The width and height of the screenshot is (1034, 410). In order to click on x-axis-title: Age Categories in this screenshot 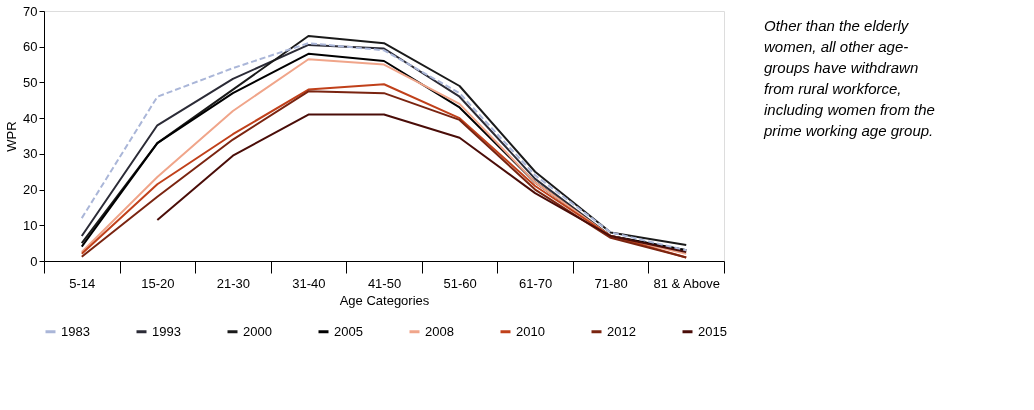, I will do `click(384, 300)`.